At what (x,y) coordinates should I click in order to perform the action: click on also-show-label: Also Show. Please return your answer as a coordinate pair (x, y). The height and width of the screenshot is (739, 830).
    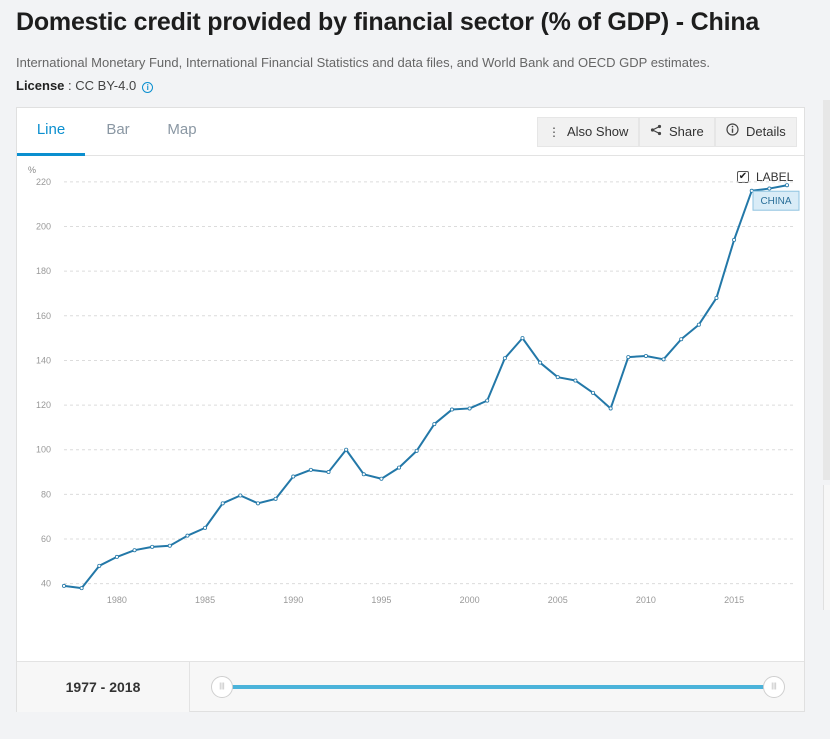
    Looking at the image, I should click on (598, 131).